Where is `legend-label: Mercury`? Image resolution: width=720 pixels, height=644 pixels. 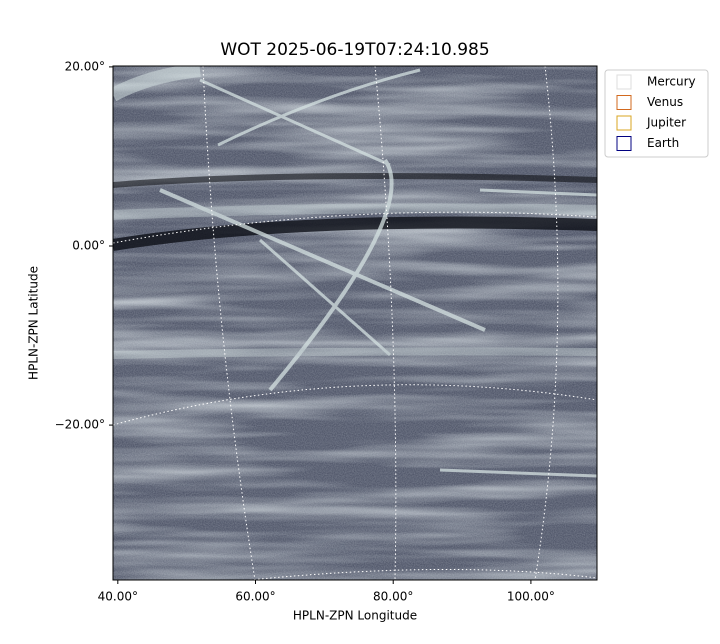 legend-label: Mercury is located at coordinates (671, 82).